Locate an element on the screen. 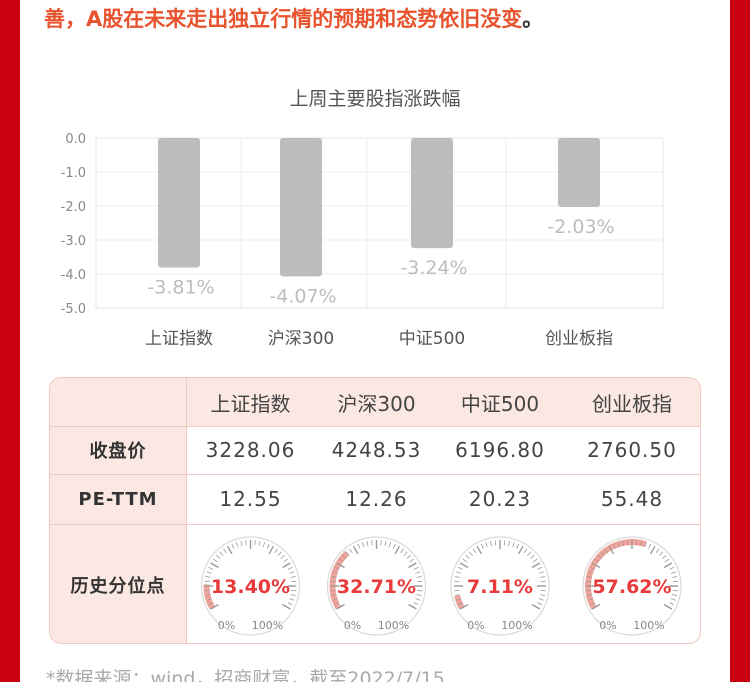 The width and height of the screenshot is (750, 682). percentile-gauge: 57.62% 0% 100% is located at coordinates (631, 583).